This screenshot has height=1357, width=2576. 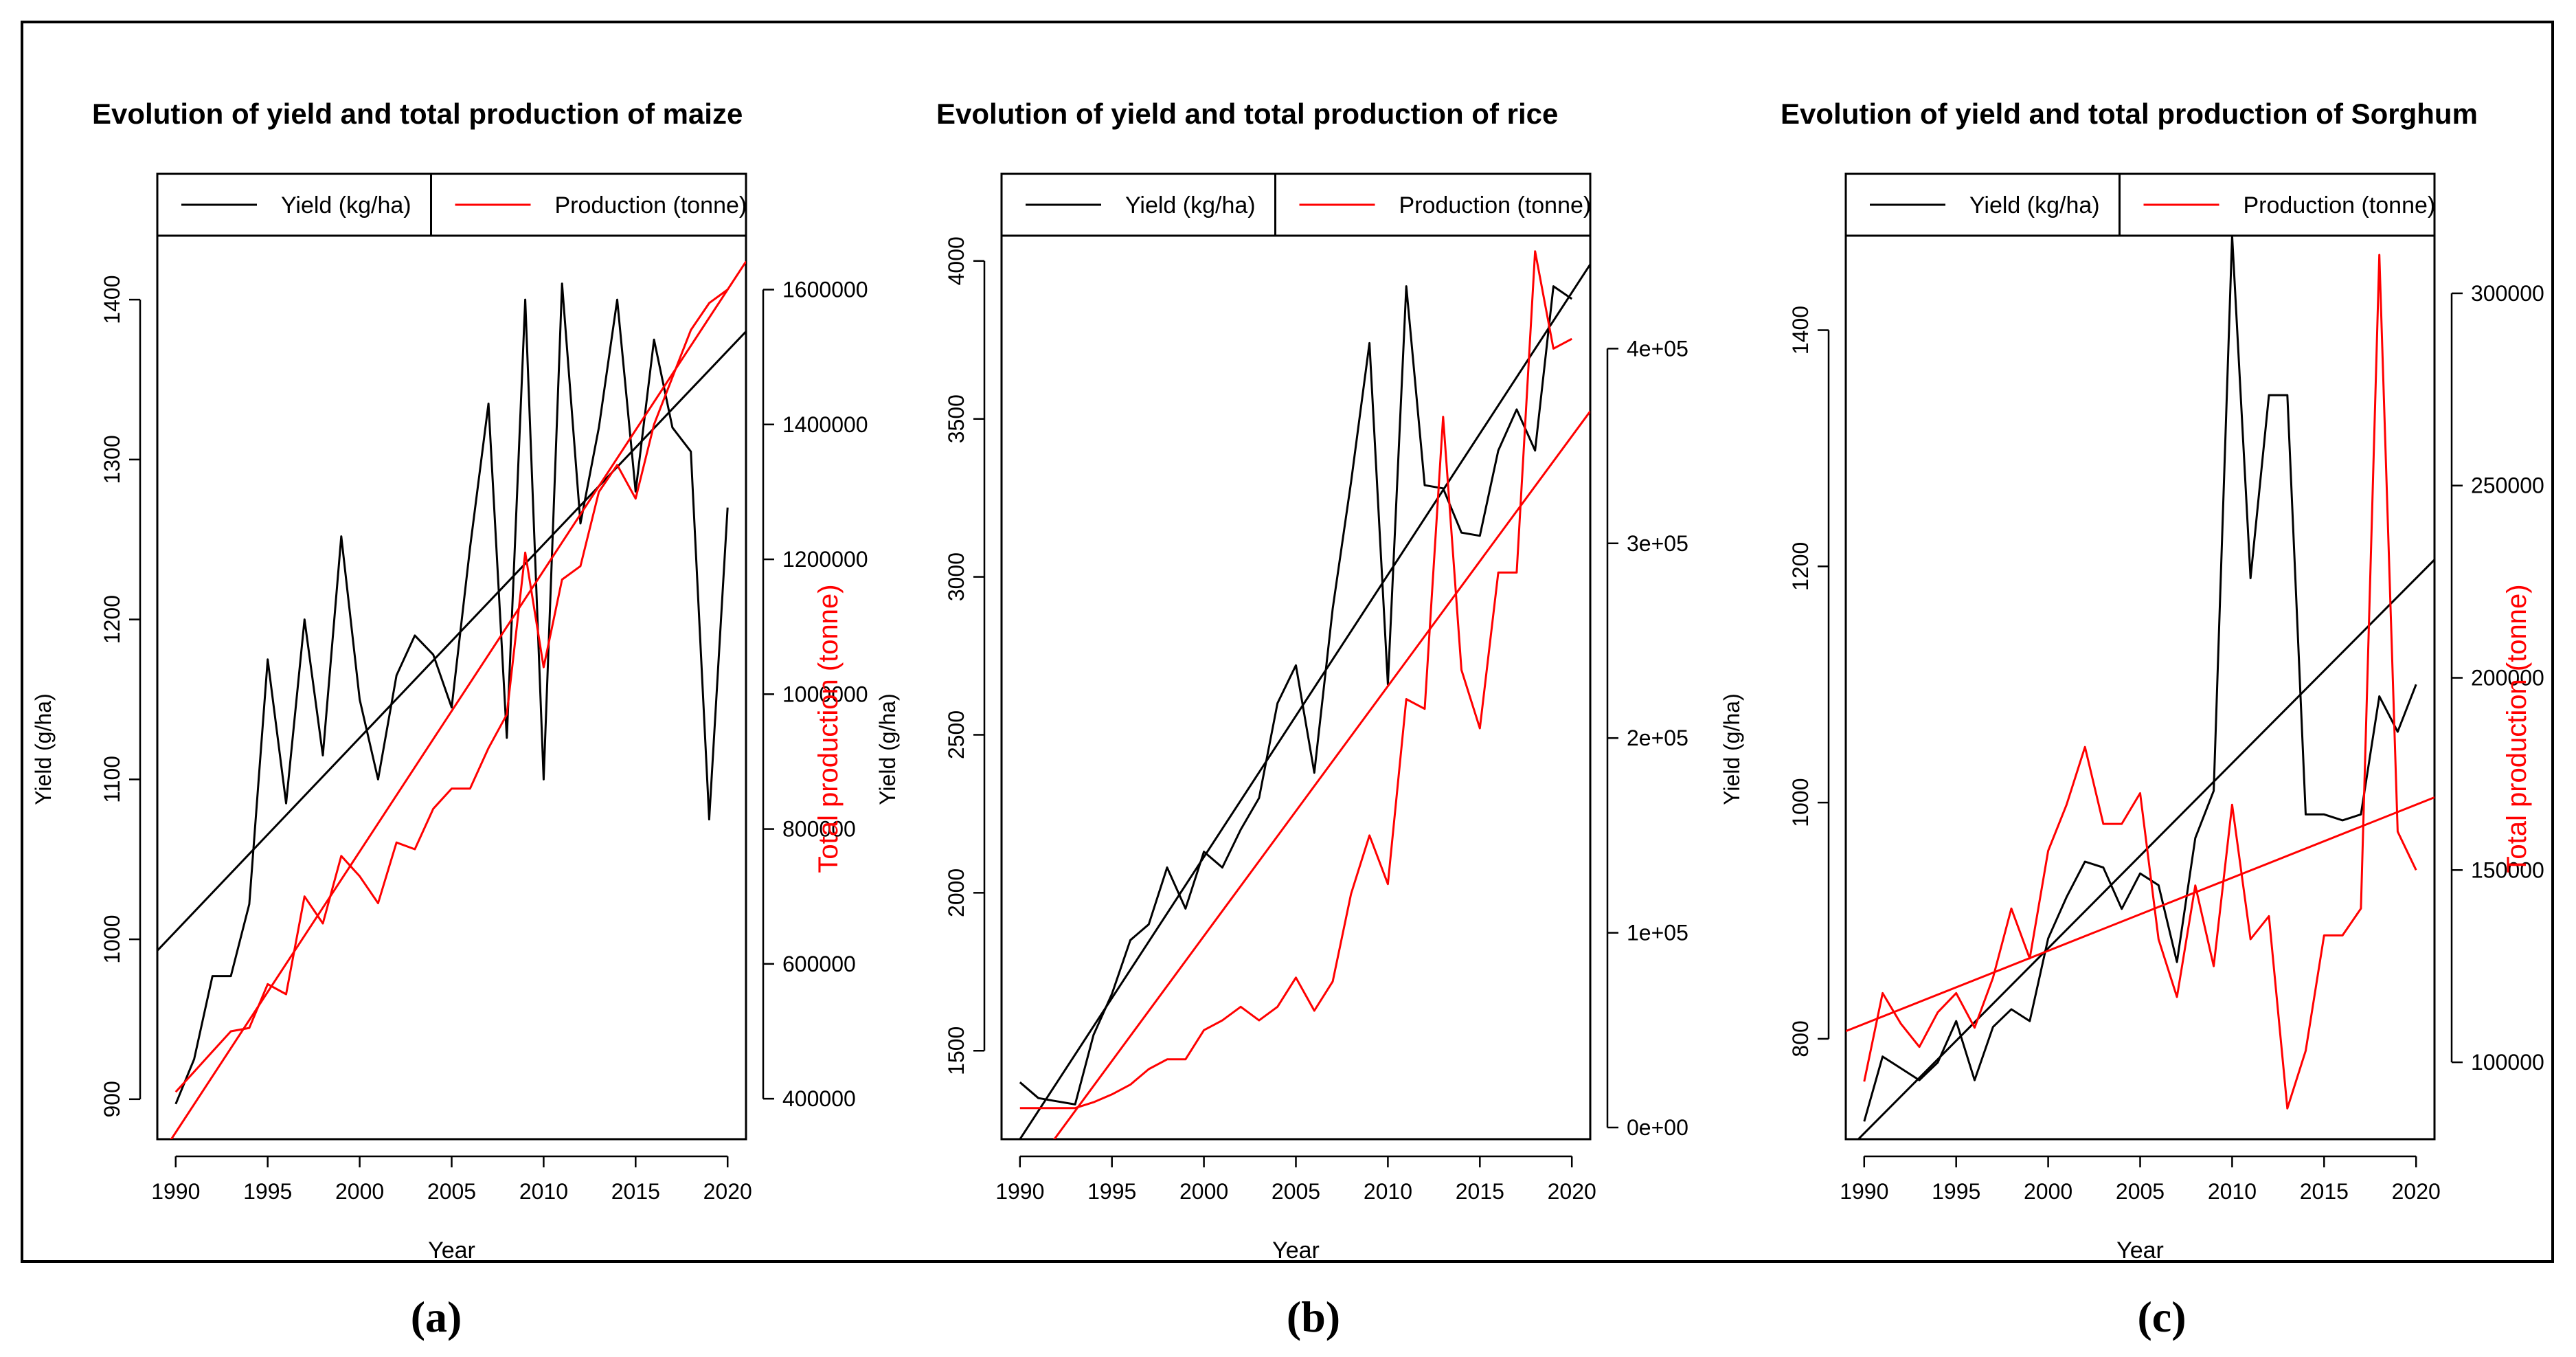 I want to click on y2-tick-label: 1600000, so click(x=825, y=290).